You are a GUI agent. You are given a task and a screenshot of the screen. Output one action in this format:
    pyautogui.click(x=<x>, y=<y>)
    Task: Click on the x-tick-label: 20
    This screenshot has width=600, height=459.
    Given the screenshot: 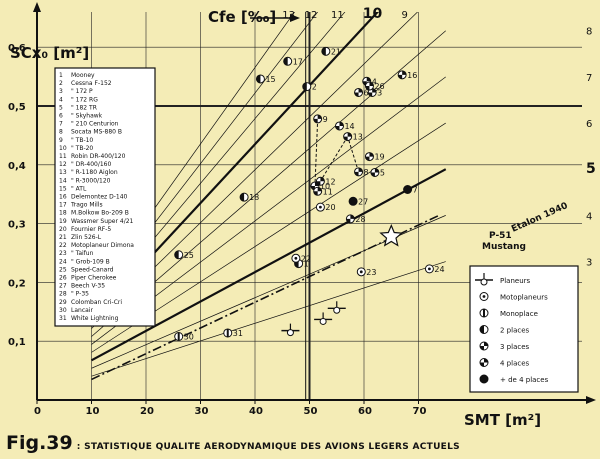 What is the action you would take?
    pyautogui.click(x=147, y=411)
    